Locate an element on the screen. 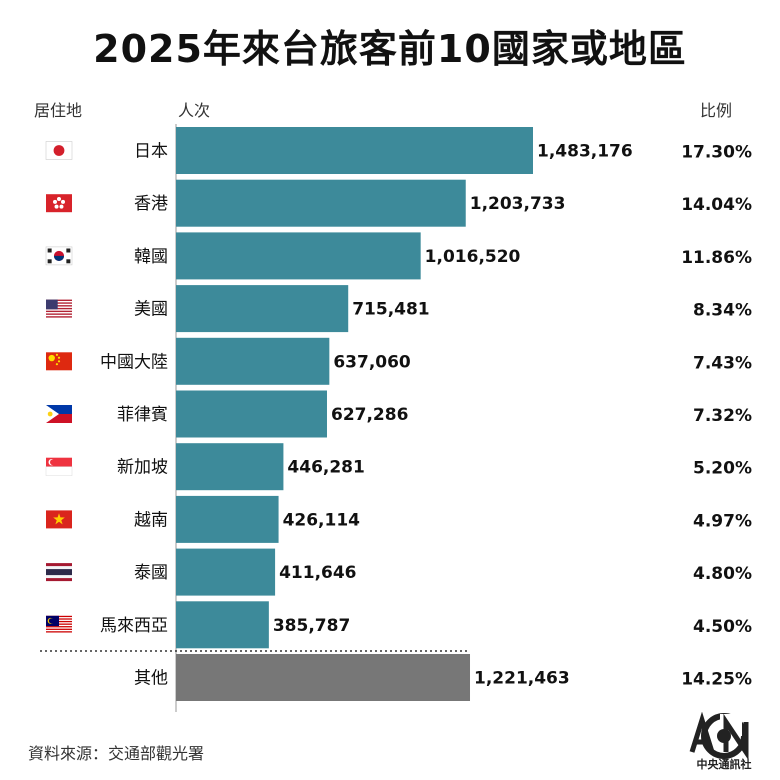 This screenshot has width=780, height=780. thailand-flag is located at coordinates (59, 572).